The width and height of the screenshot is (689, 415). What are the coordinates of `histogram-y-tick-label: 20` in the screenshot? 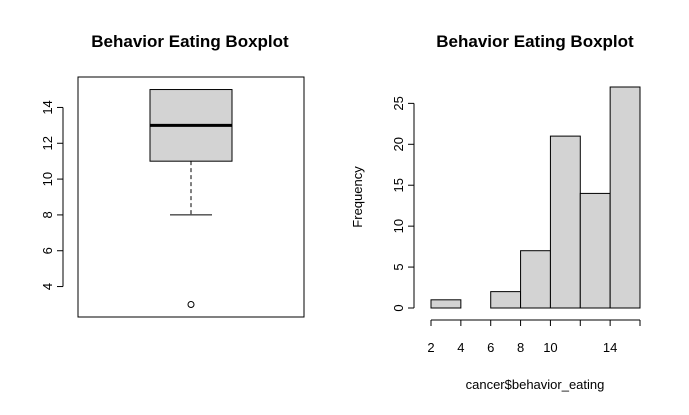 It's located at (398, 144).